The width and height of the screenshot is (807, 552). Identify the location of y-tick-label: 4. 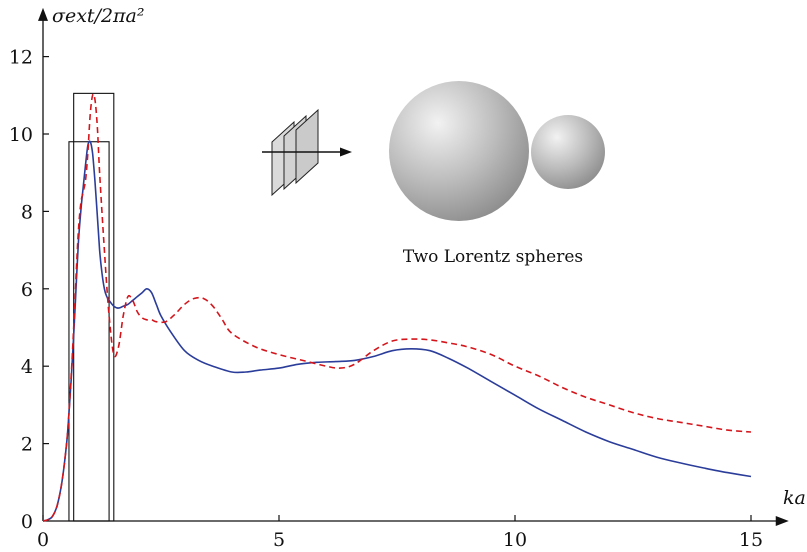
(27, 367).